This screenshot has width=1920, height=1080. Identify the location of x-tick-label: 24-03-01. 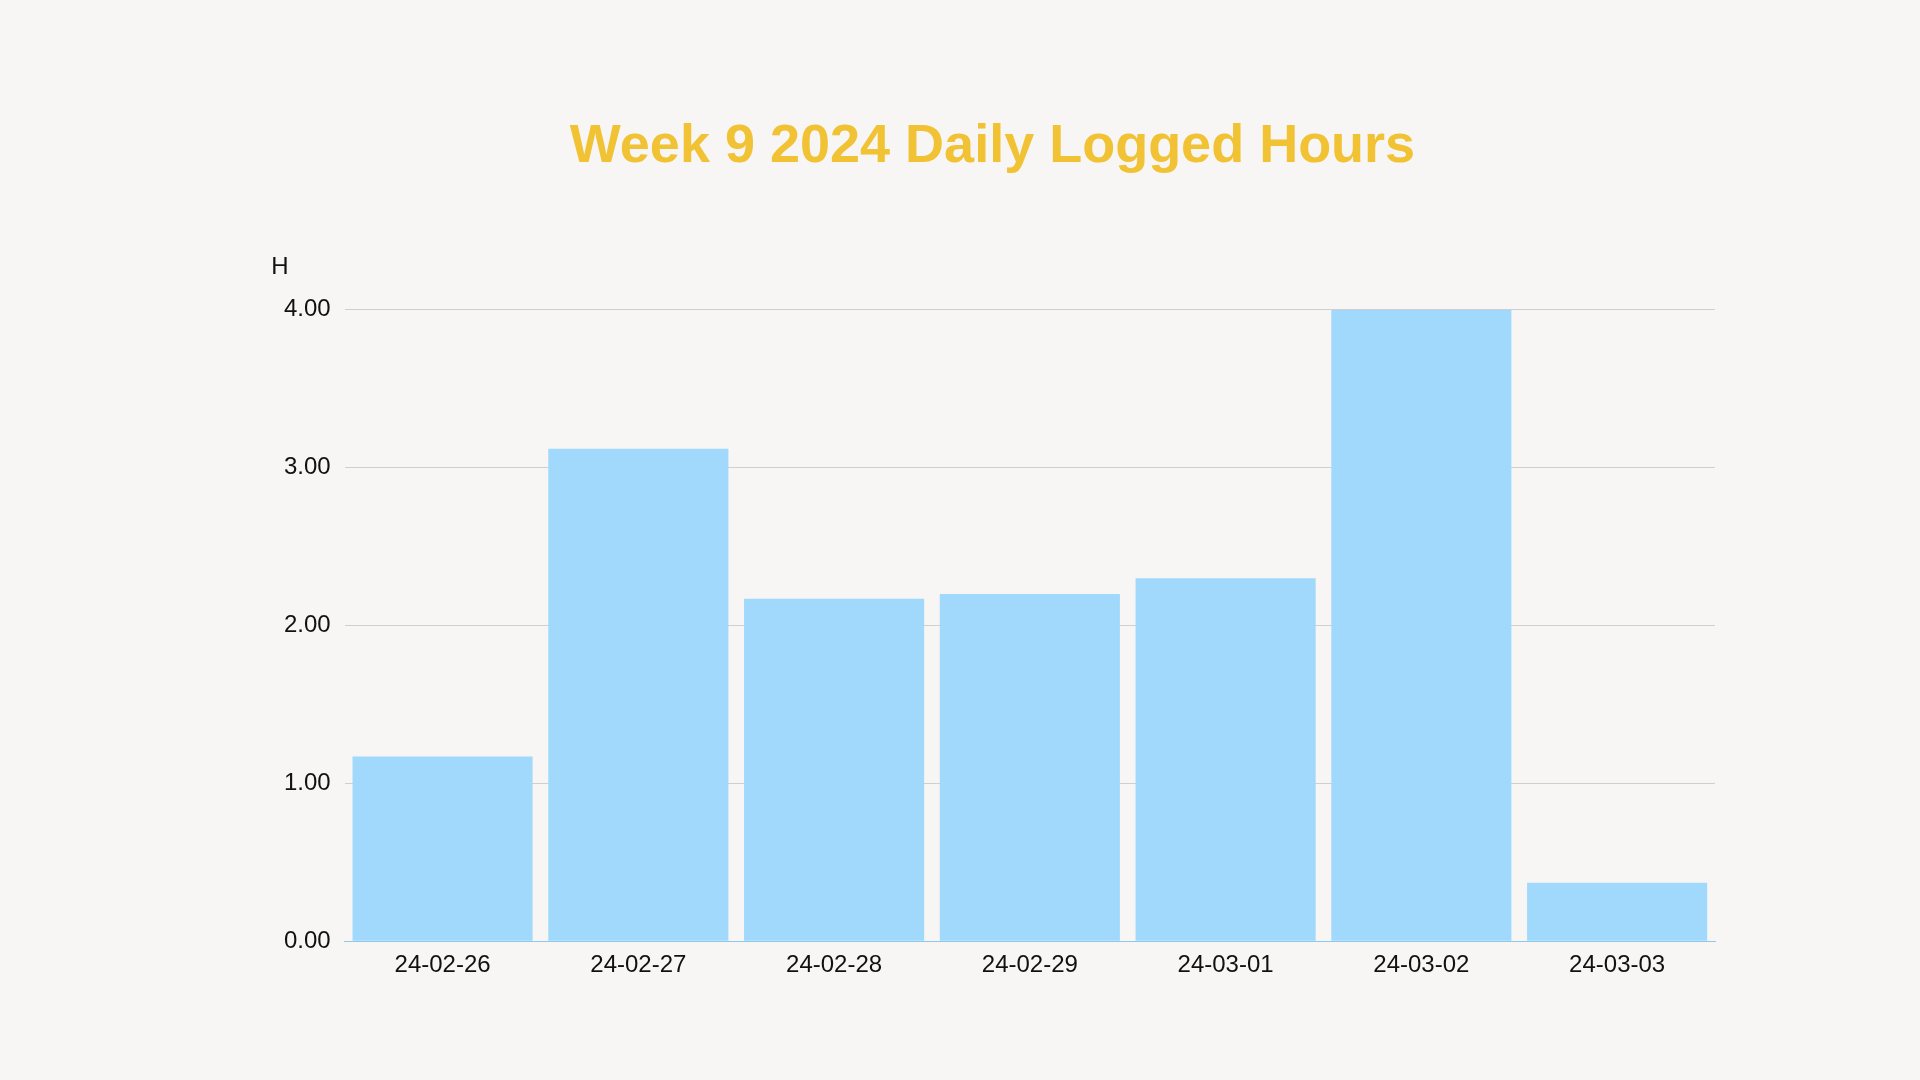
(1225, 964).